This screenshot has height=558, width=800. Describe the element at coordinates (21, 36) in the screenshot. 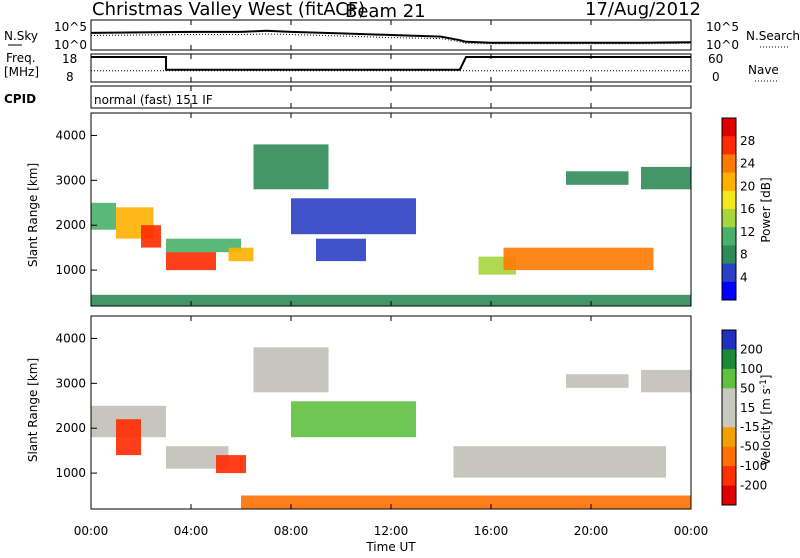

I see `nsky-label: N.Sky` at that location.